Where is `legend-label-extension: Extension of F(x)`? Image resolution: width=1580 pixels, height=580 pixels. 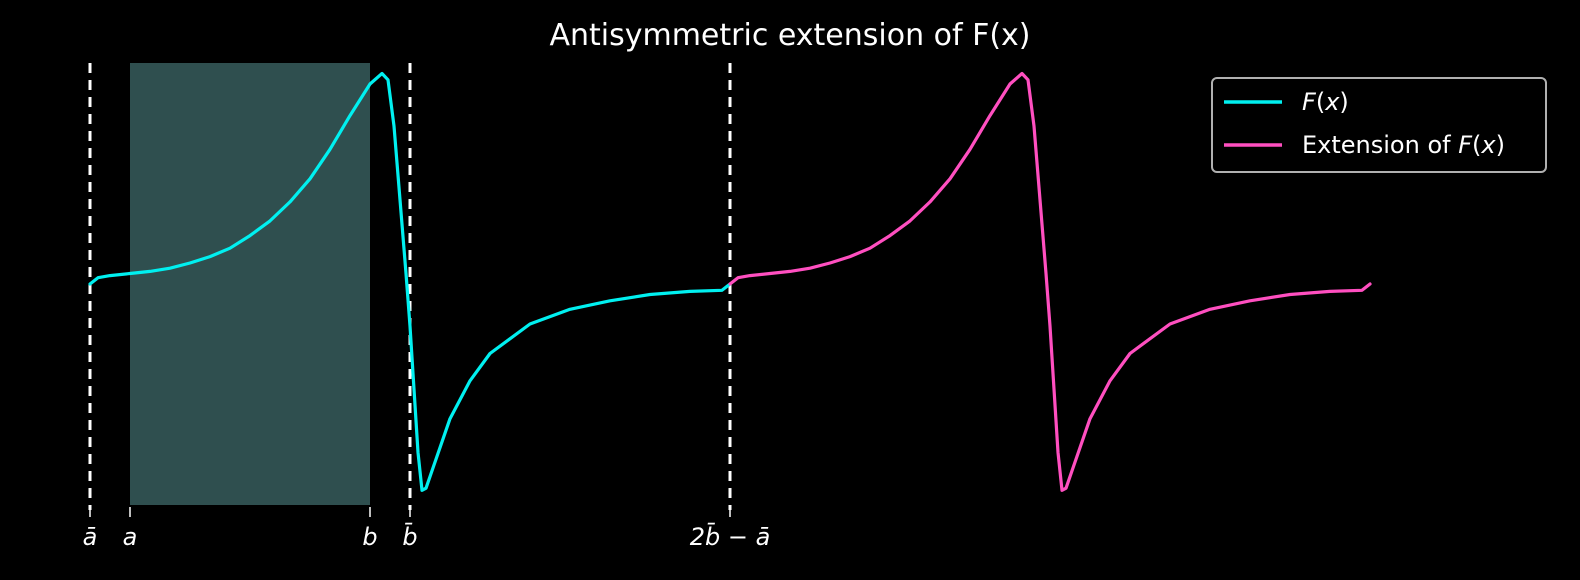 legend-label-extension: Extension of F(x) is located at coordinates (1403, 145).